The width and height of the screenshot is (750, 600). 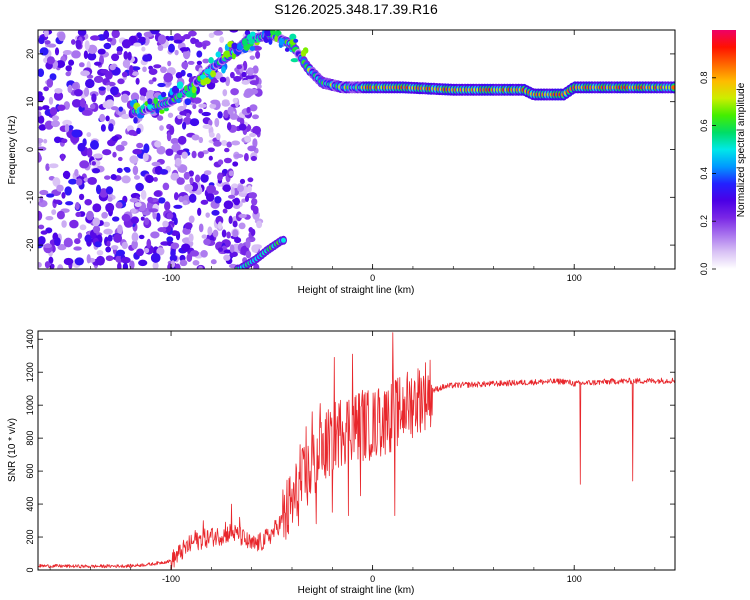 What do you see at coordinates (30, 438) in the screenshot?
I see `y-tick-label: 800` at bounding box center [30, 438].